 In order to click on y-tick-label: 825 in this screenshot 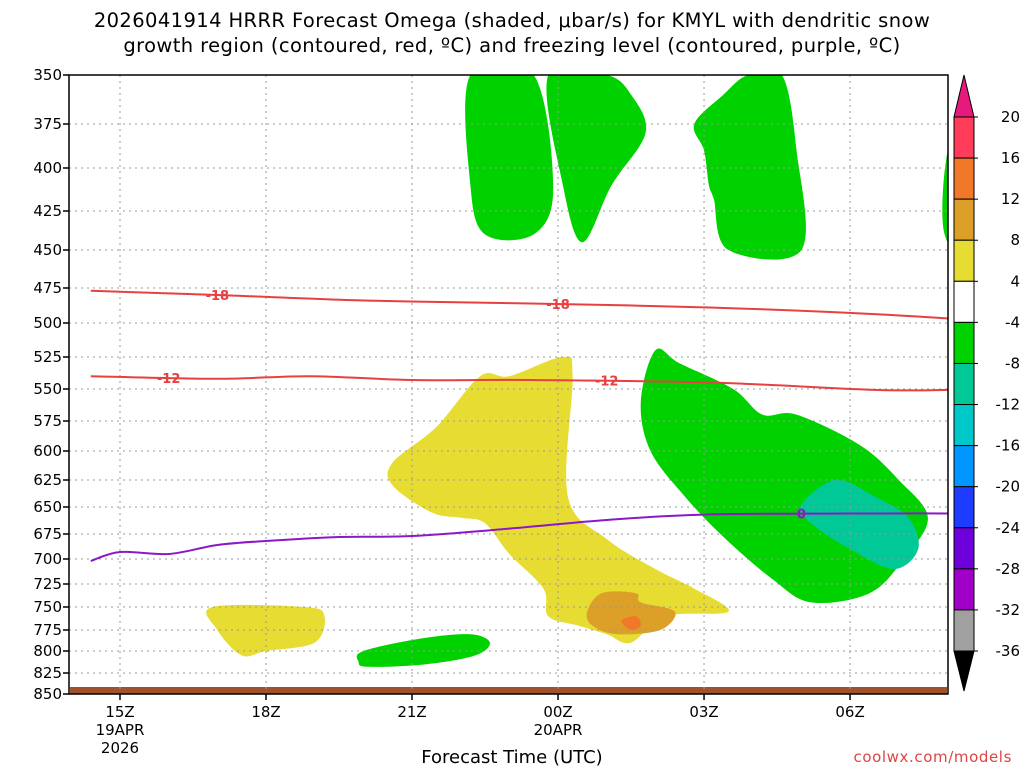, I will do `click(47, 673)`.